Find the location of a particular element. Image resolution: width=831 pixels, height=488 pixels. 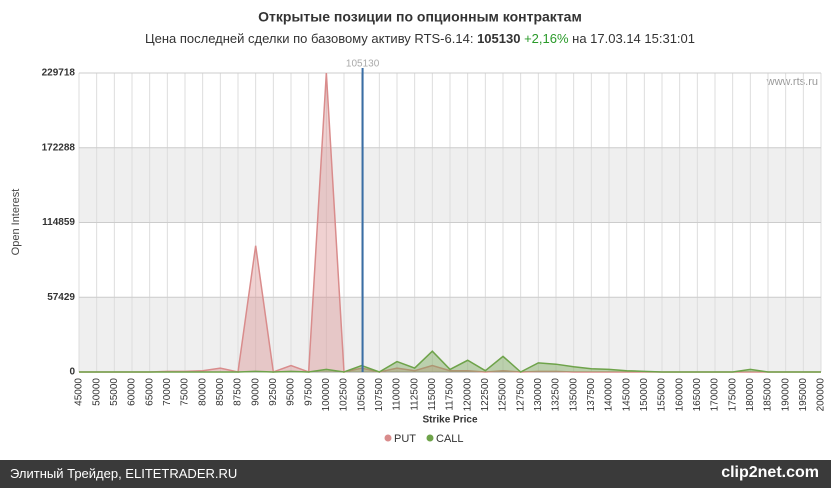

x-tick-label: 165000 is located at coordinates (697, 395).